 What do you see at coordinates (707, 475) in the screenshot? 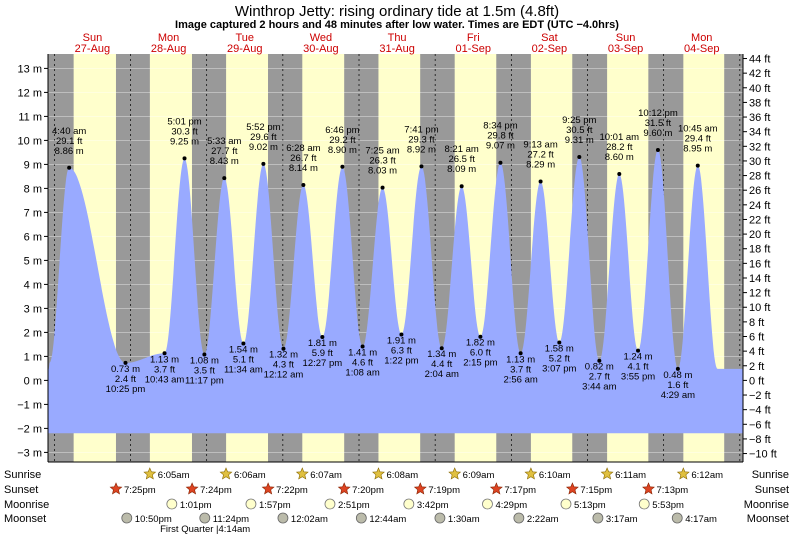
I see `sunrise-time: 6:12am` at bounding box center [707, 475].